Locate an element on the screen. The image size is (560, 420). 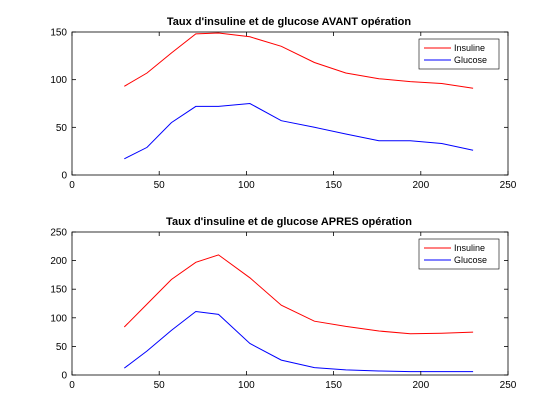
y-tick-label: 250 is located at coordinates (58, 233).